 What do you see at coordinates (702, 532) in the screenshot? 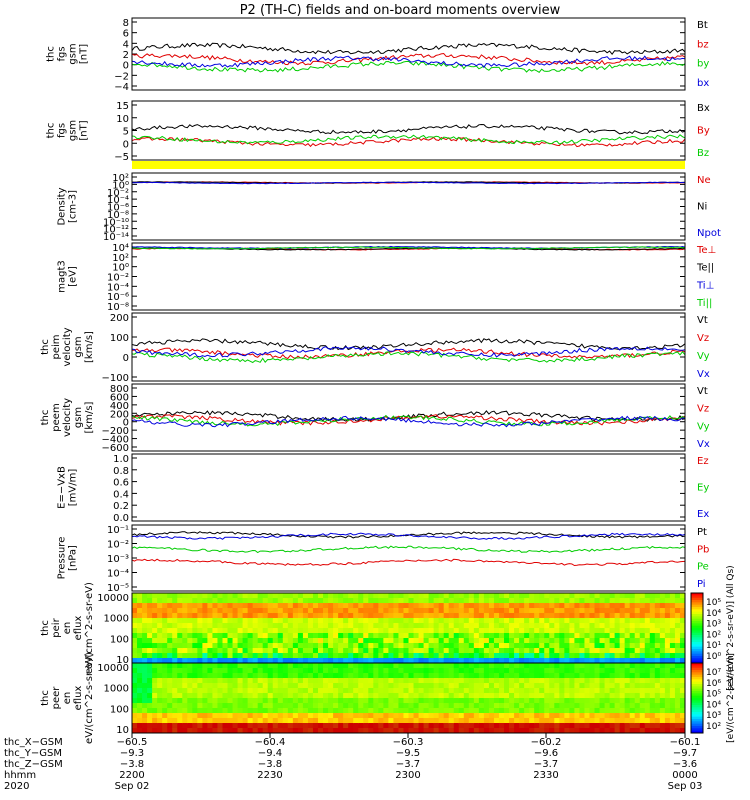
I see `legend-Pt: Pt` at bounding box center [702, 532].